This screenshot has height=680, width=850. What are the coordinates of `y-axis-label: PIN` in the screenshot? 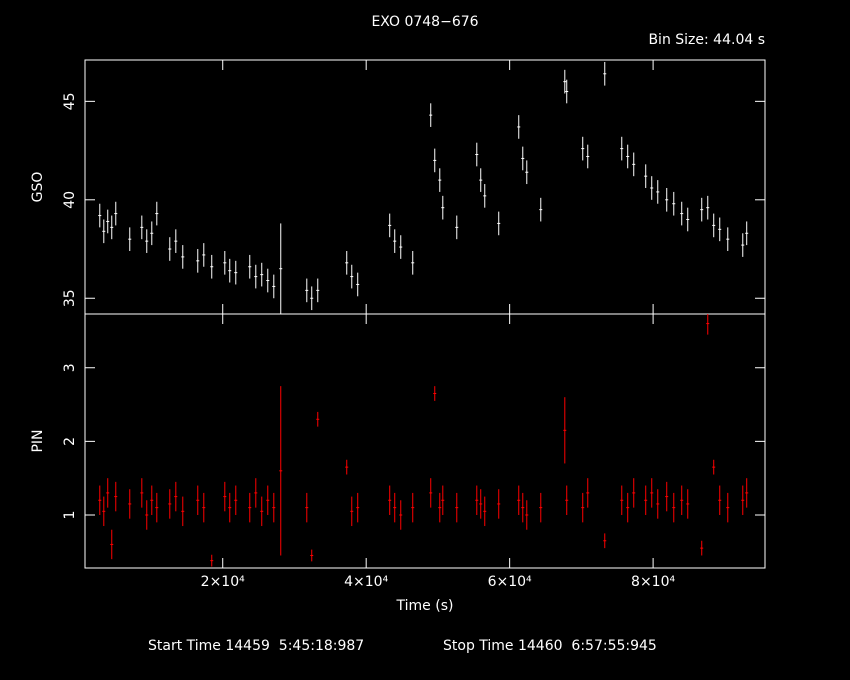 It's located at (38, 440).